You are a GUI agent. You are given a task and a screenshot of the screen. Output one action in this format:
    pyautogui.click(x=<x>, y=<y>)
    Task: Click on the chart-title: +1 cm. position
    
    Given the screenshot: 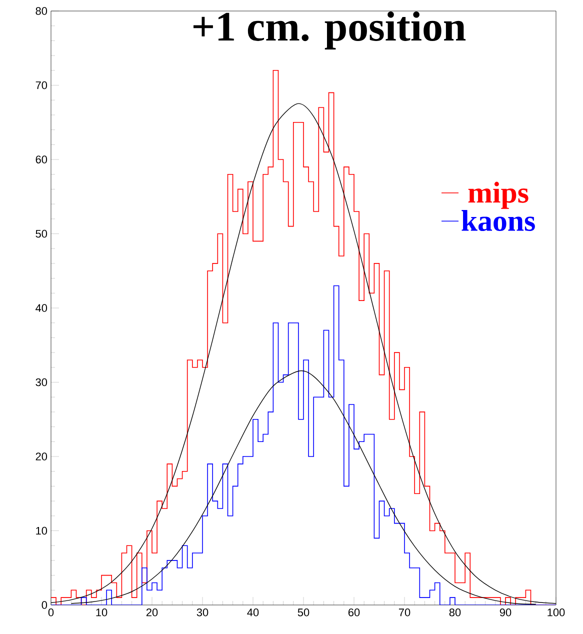 What is the action you would take?
    pyautogui.click(x=329, y=31)
    